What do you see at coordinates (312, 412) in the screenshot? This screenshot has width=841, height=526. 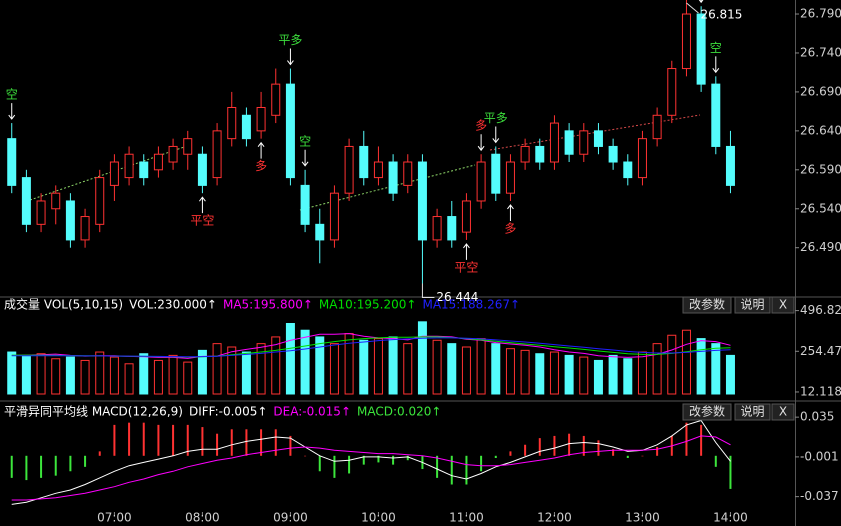 I see `legend-entry: DEA:-0.015↑` at bounding box center [312, 412].